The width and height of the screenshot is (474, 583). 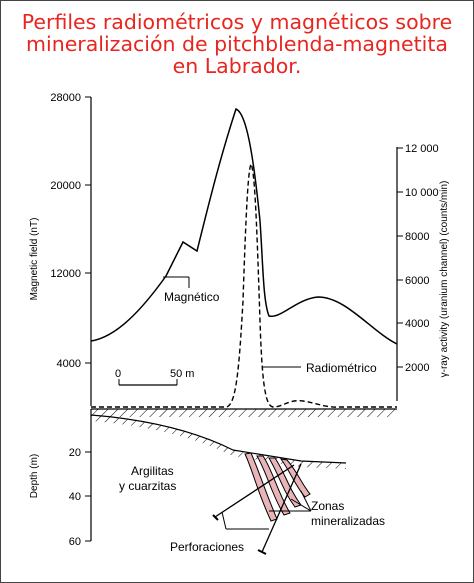 What do you see at coordinates (75, 453) in the screenshot?
I see `depth-tick-20: 20` at bounding box center [75, 453].